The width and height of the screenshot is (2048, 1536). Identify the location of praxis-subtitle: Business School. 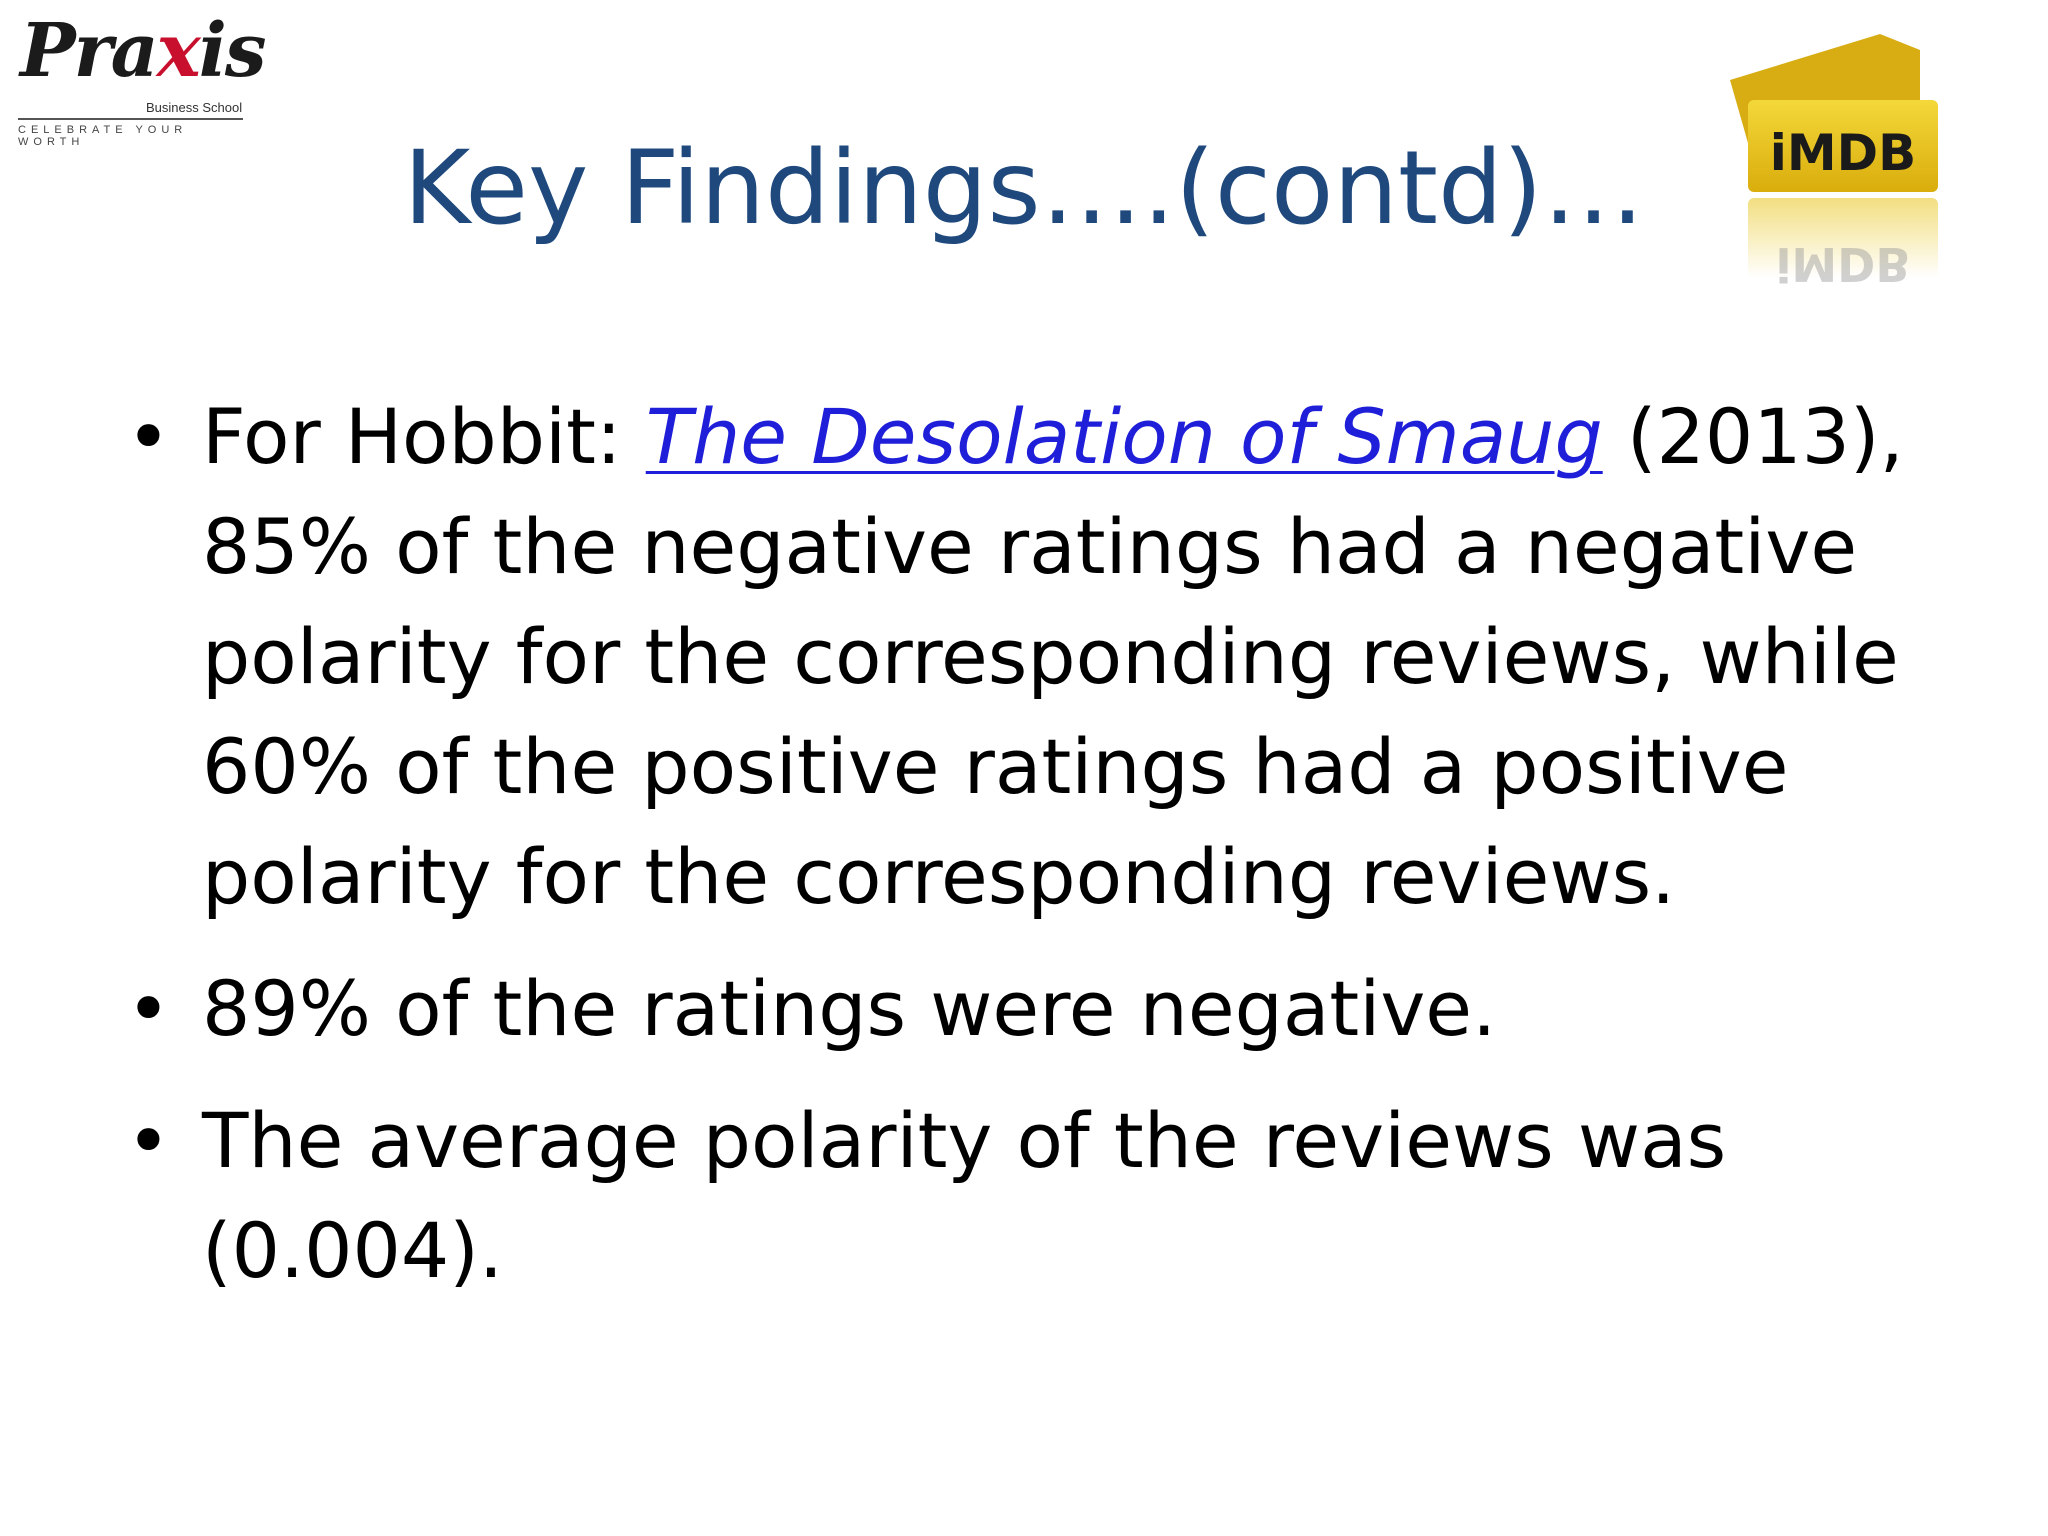
(194, 107).